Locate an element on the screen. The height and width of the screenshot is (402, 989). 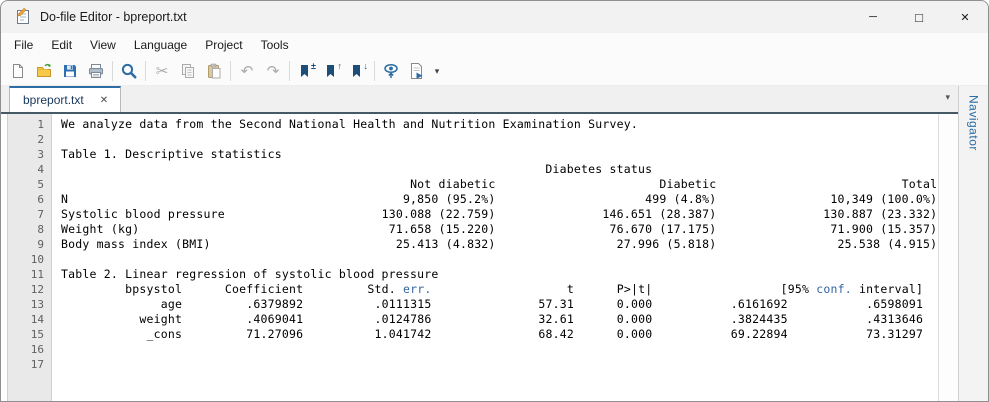
cut-button: ✂ is located at coordinates (162, 71).